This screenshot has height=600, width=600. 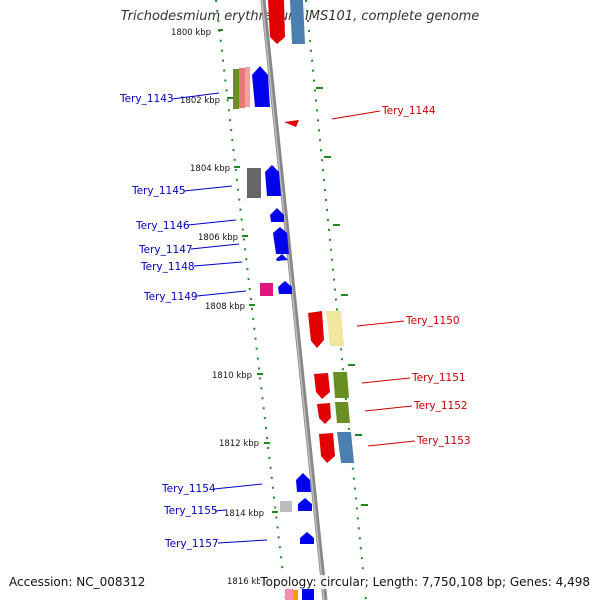 What do you see at coordinates (225, 307) in the screenshot?
I see `tick-label: 1808 kbp` at bounding box center [225, 307].